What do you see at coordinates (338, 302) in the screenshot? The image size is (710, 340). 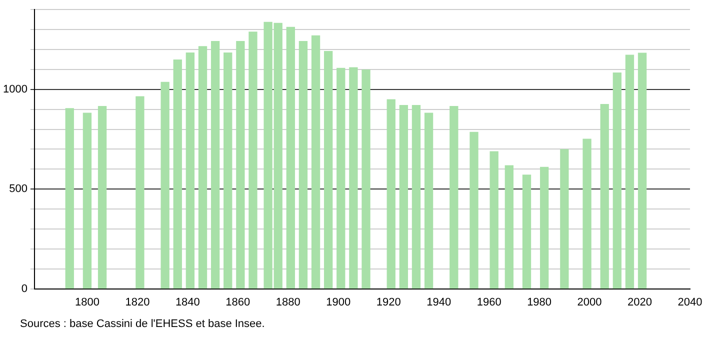 I see `x-tick-label: 1900` at bounding box center [338, 302].